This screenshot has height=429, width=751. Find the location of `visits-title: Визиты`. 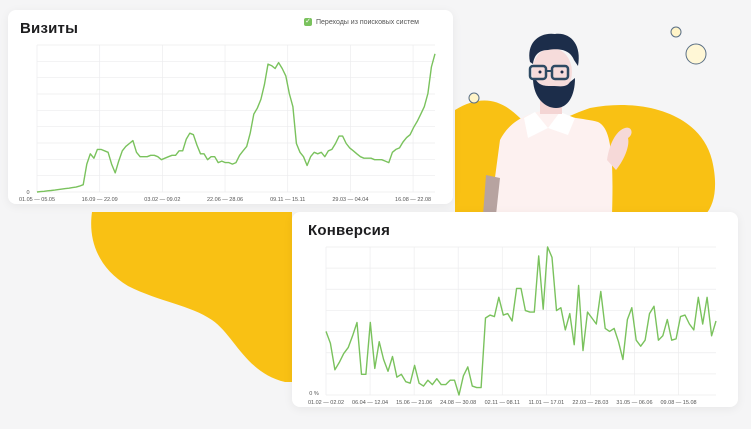

visits-title: Визиты is located at coordinates (49, 28).